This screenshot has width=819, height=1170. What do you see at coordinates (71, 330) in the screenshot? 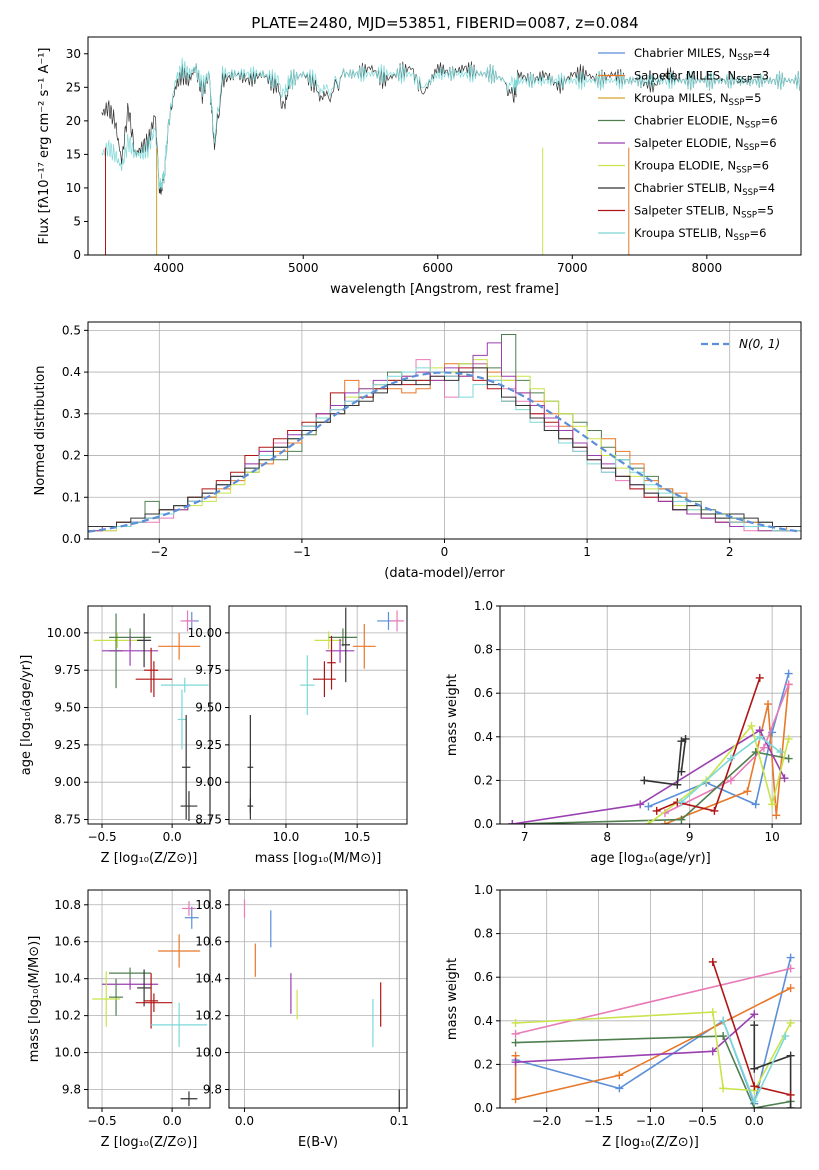
I see `y-tick-label: 0.5` at bounding box center [71, 330].